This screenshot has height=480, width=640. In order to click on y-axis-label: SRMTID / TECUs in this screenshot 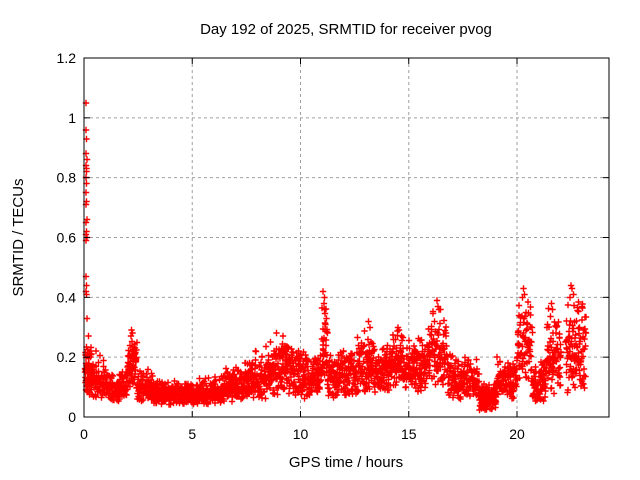, I will do `click(18, 237)`.